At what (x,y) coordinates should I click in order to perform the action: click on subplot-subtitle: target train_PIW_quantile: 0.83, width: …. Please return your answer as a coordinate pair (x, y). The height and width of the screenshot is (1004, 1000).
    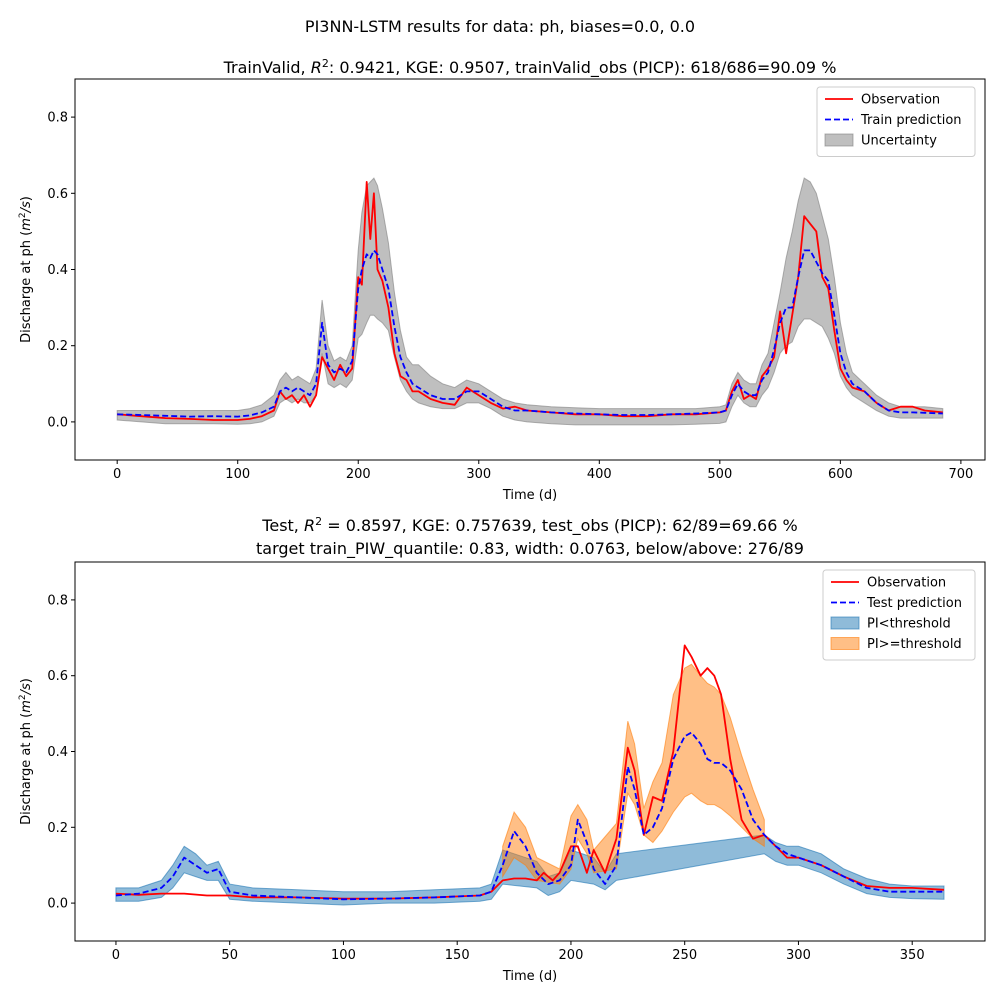
    Looking at the image, I should click on (530, 549).